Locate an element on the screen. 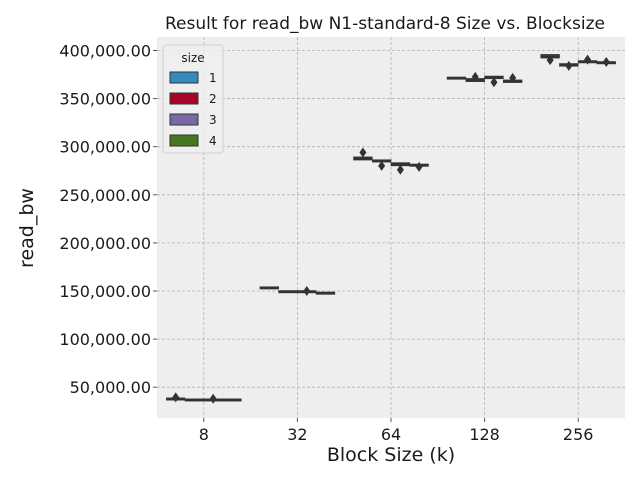  legend: size 1 2 3 4 is located at coordinates (193, 99).